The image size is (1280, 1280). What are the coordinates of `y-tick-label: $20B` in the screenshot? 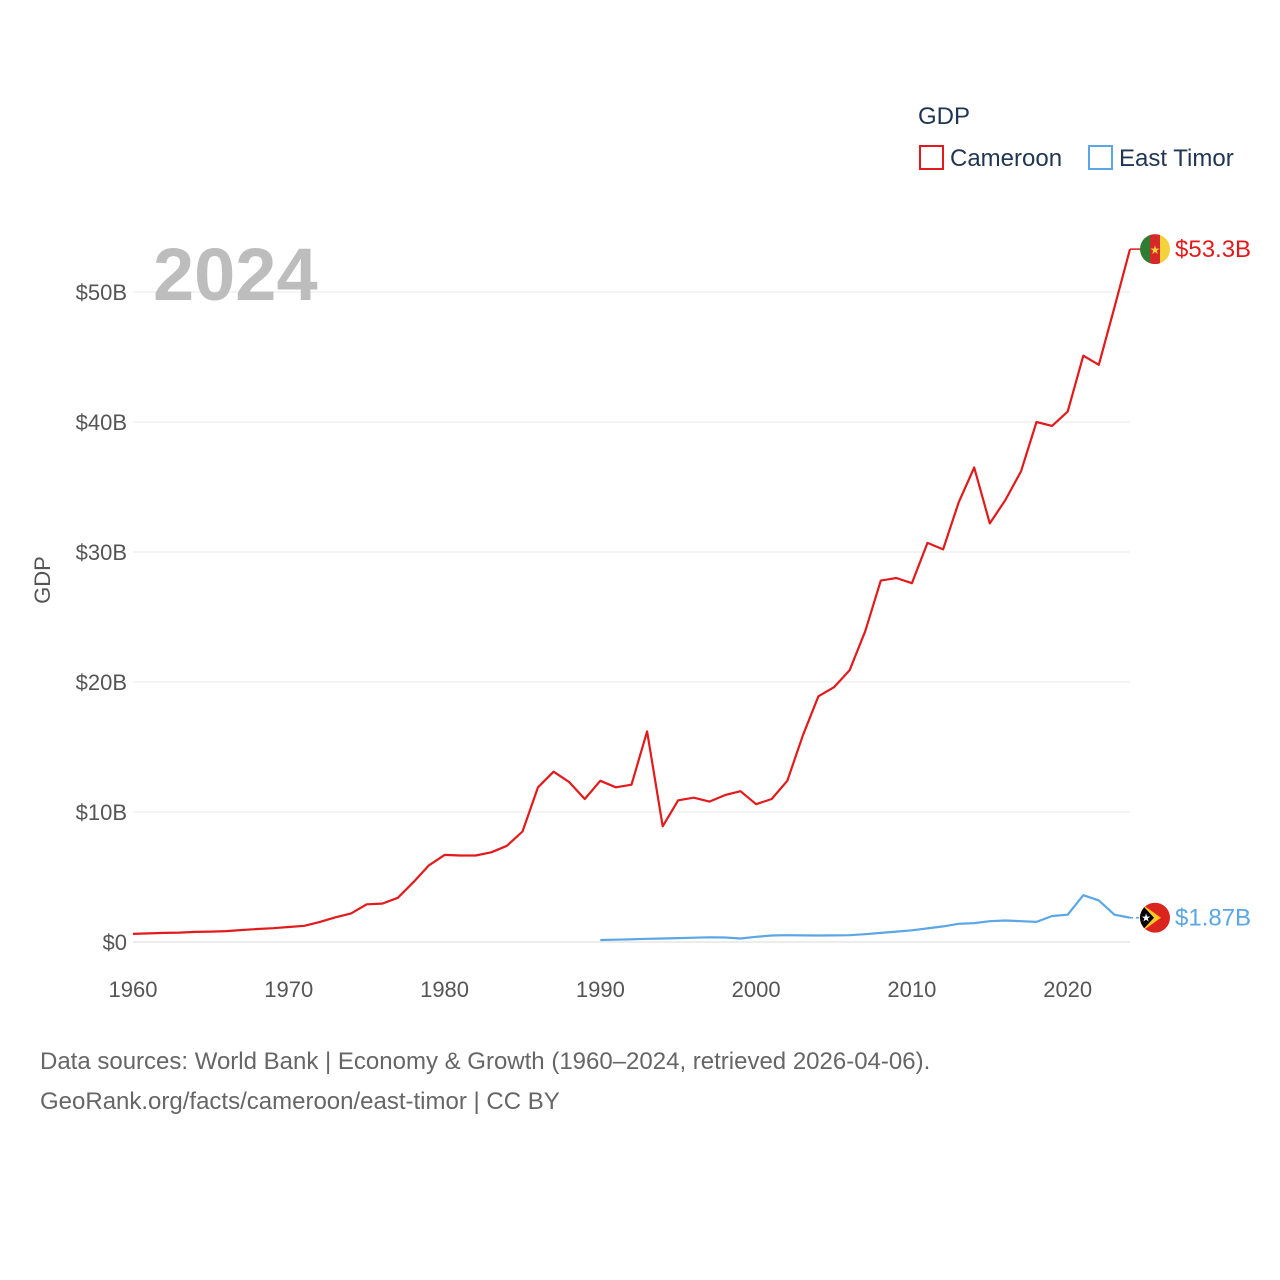 It's located at (101, 682).